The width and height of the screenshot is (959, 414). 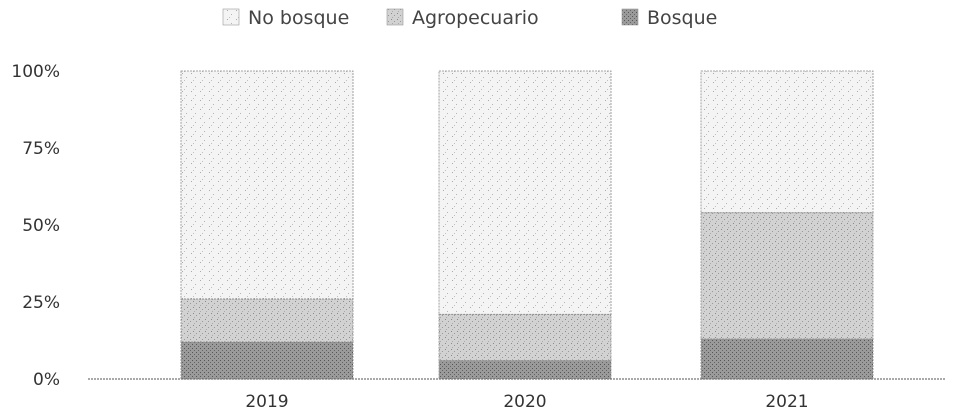 I want to click on legend-label: No bosque, so click(x=298, y=18).